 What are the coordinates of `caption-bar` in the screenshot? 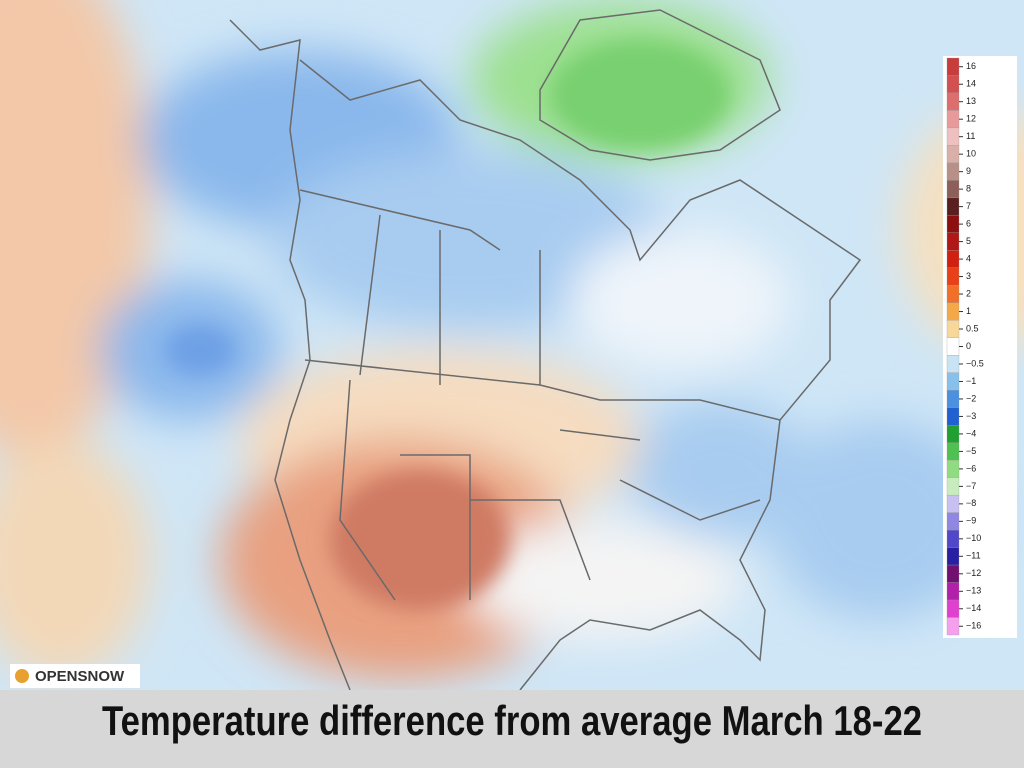 It's located at (512, 729).